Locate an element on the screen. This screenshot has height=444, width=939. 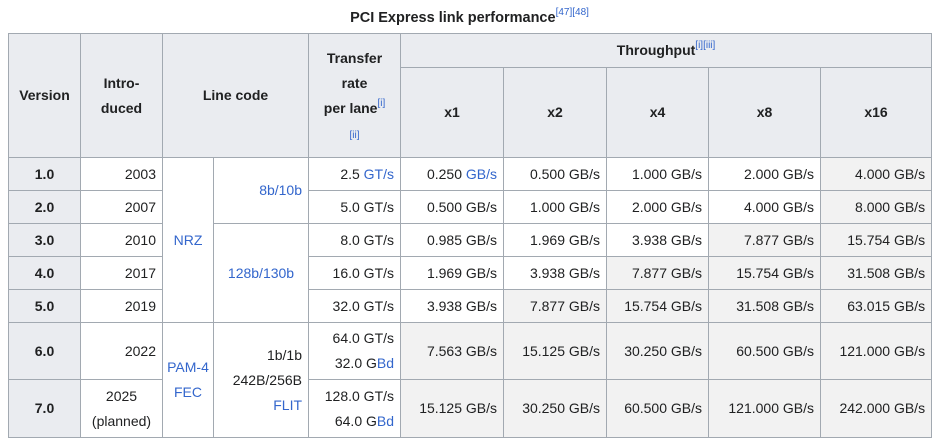
lane-header: x16 is located at coordinates (876, 112).